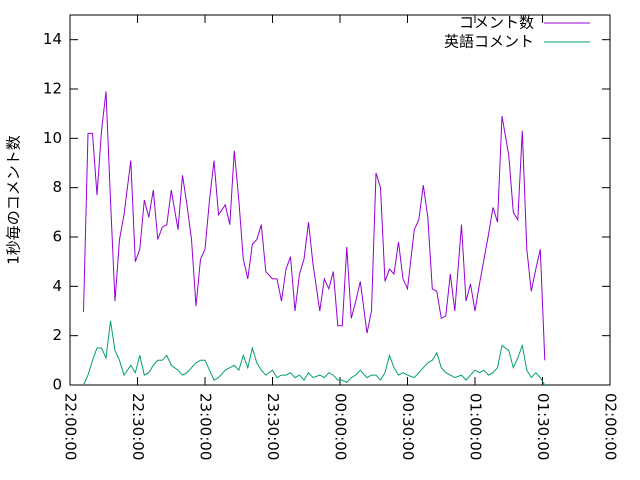 This screenshot has width=640, height=480. I want to click on legend-label: コメント数, so click(496, 23).